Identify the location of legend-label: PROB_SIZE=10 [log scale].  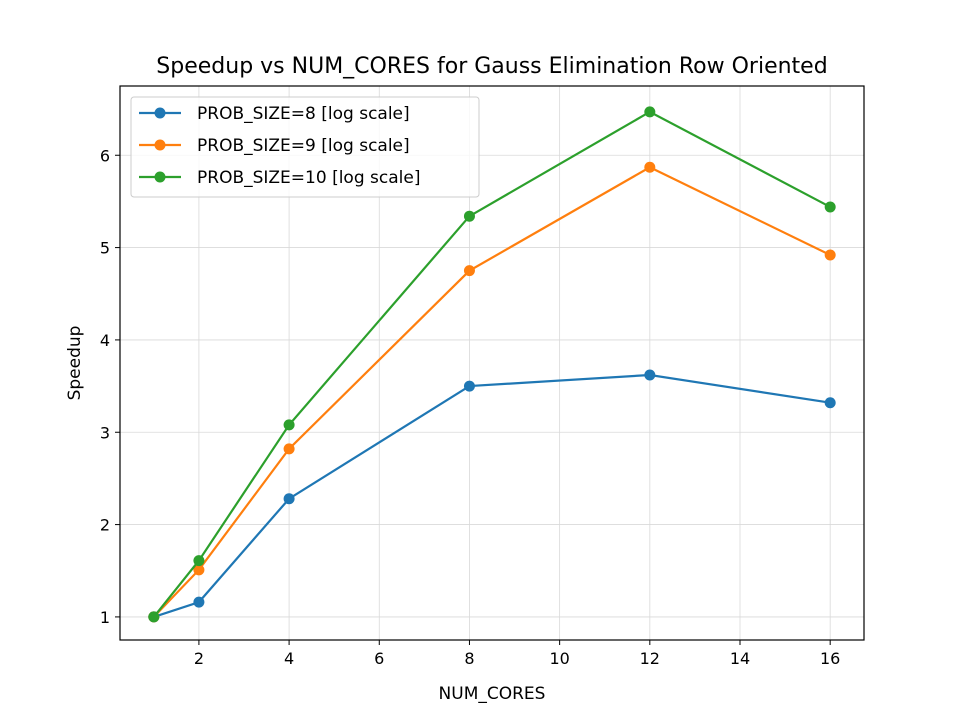
(308, 178).